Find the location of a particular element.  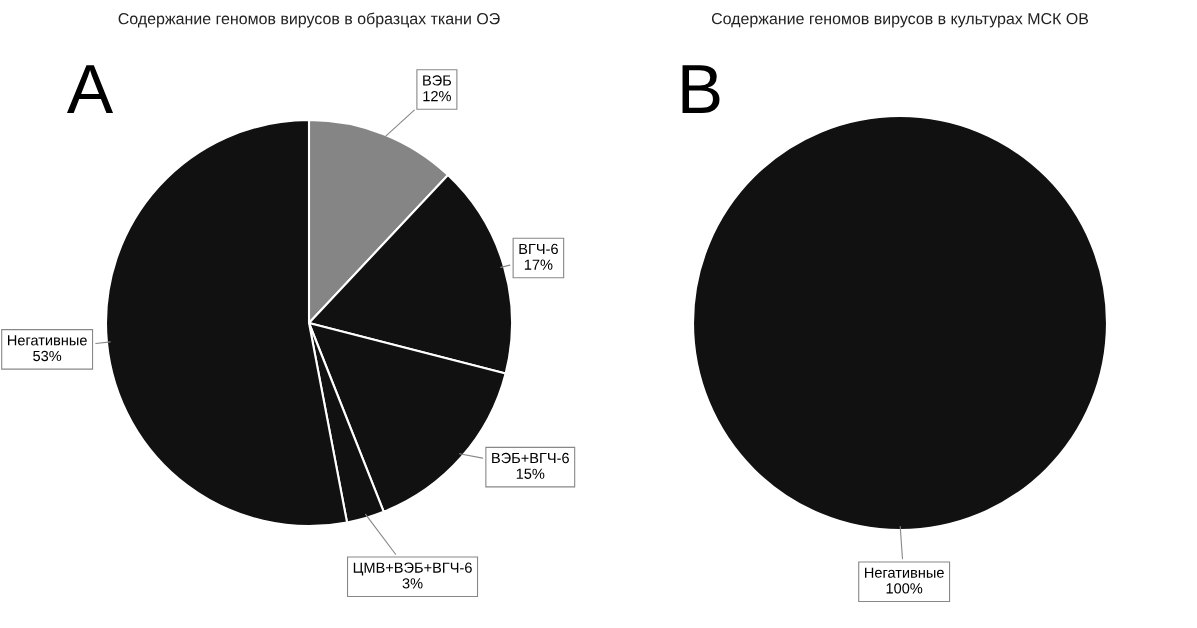

chart-title: Содержание геномов вирусов в культурах МСК ОВ is located at coordinates (900, 20).